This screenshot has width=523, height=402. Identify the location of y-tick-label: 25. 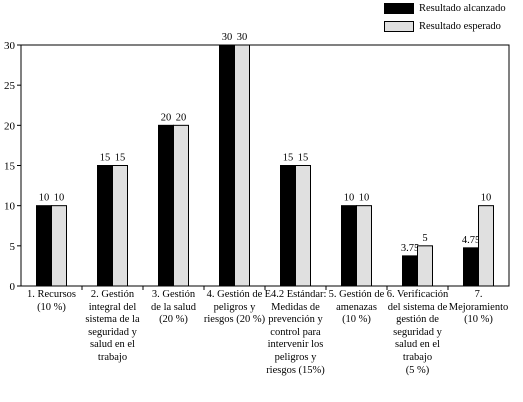
(10, 86).